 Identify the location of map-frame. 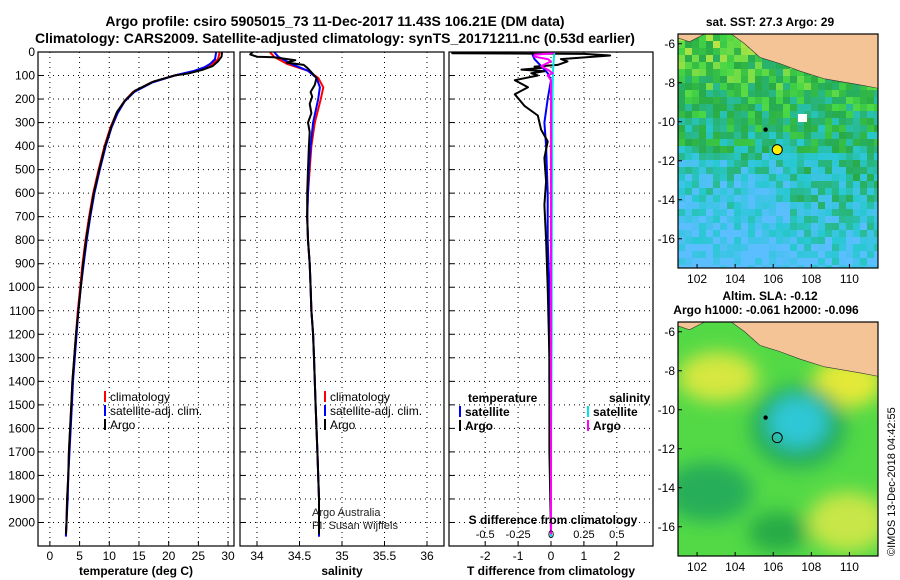
(778, 439).